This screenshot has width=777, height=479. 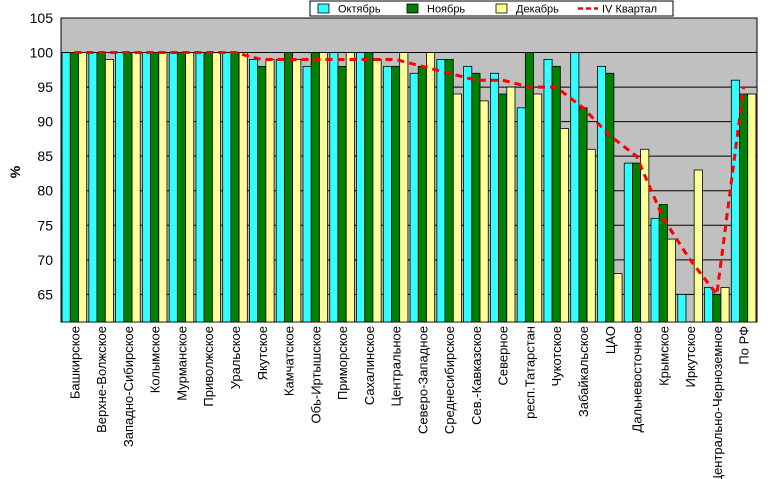 I want to click on x-tick-label: Дальневосточное, so click(x=637, y=379).